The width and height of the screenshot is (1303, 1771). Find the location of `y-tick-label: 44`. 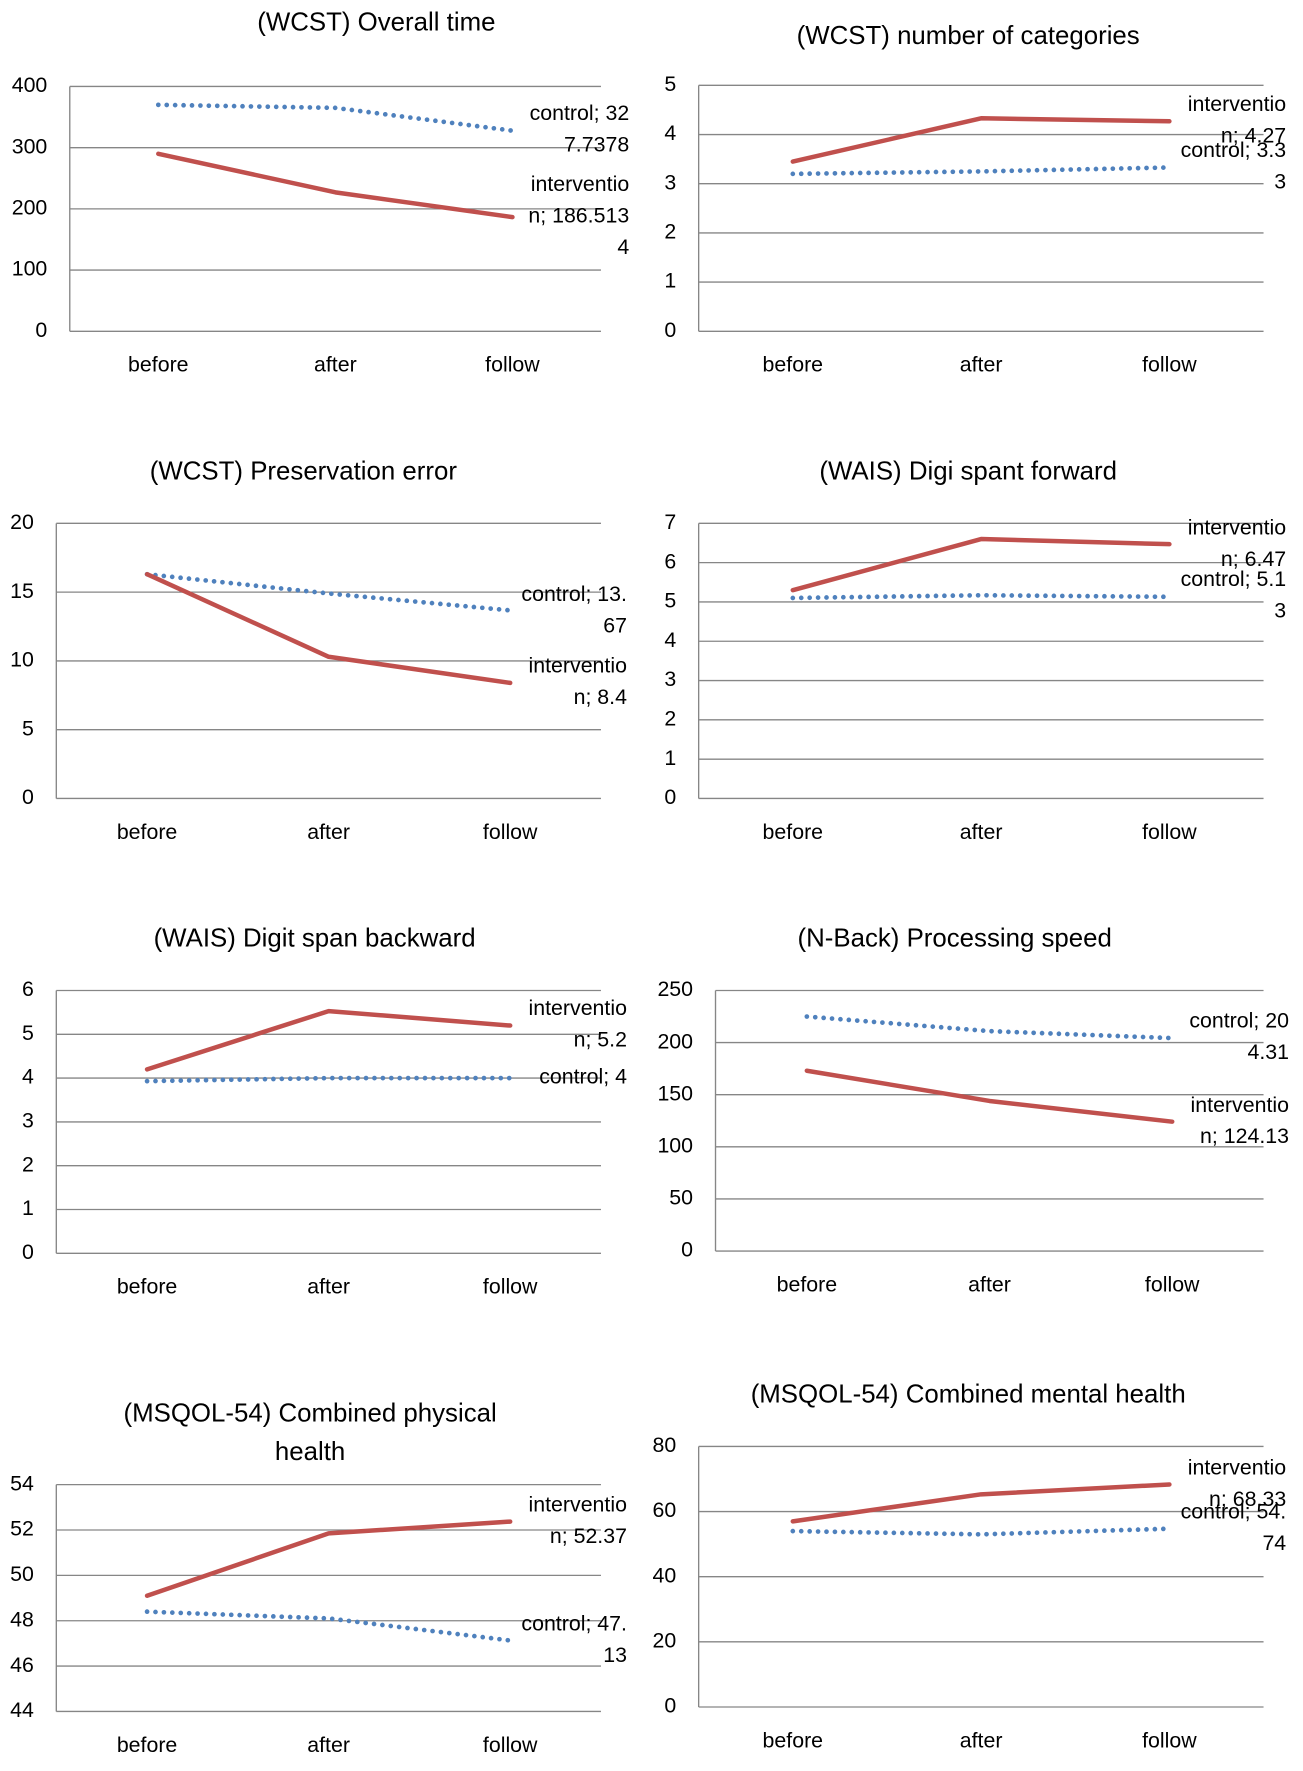

y-tick-label: 44 is located at coordinates (22, 1710).